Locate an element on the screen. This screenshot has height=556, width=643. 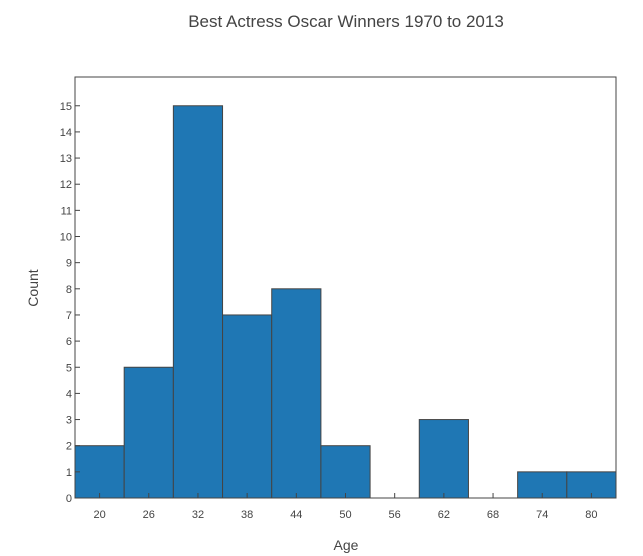
y-tick-label: 15 is located at coordinates (66, 107).